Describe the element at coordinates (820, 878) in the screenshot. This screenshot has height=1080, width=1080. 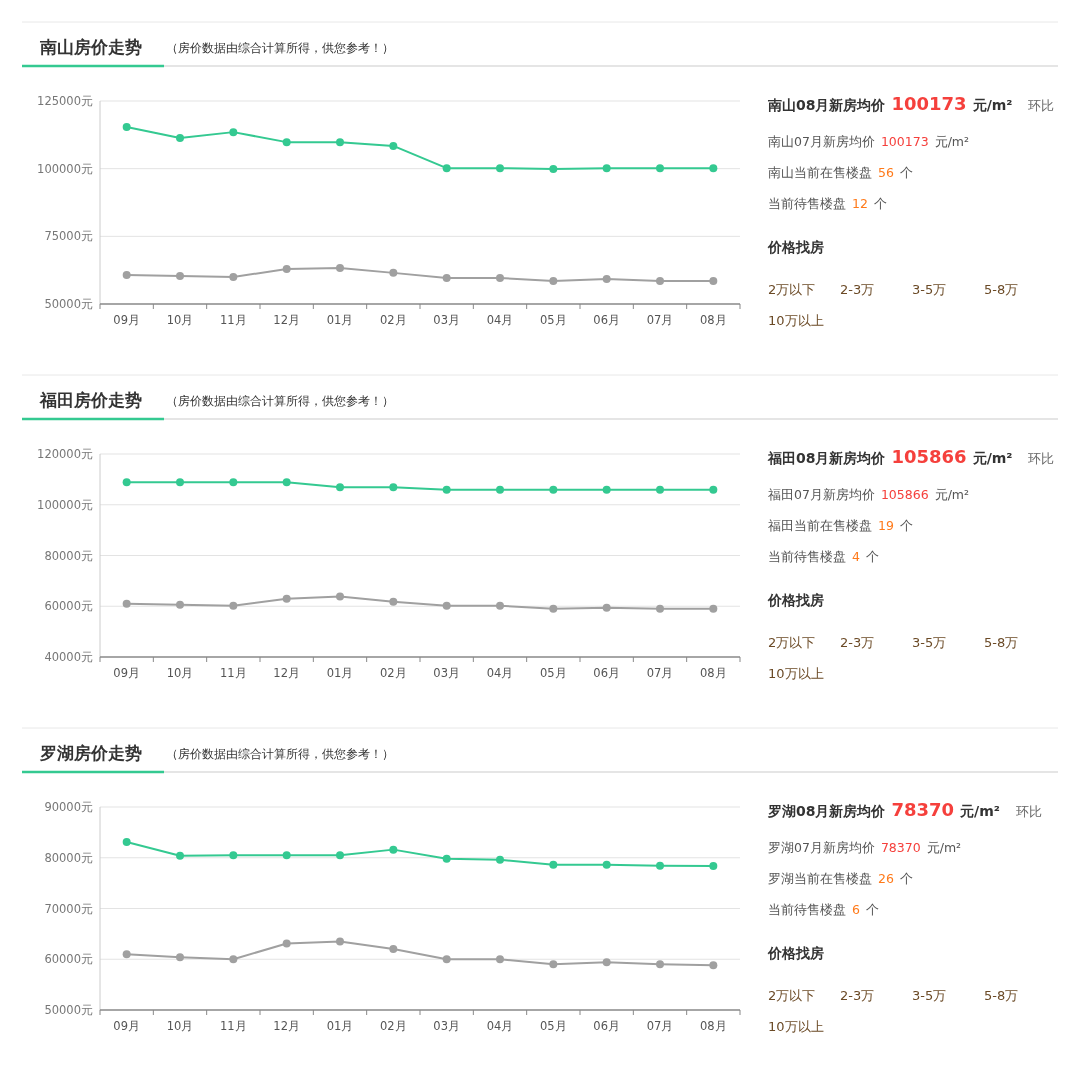
I see `text: 罗湖当前在售楼盘` at that location.